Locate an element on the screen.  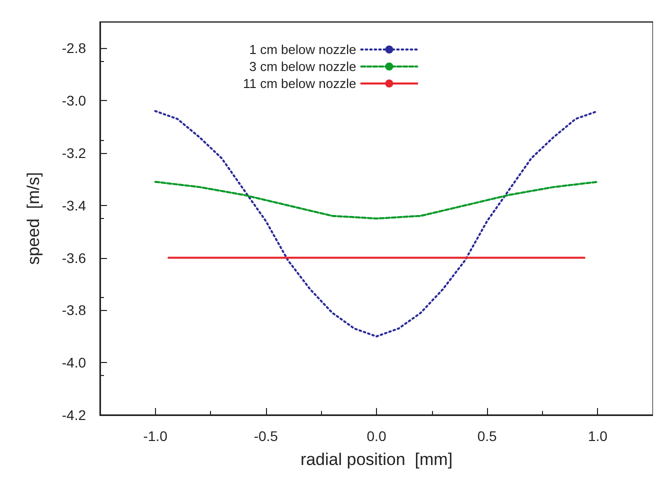
y-tick-label: -4.0 is located at coordinates (74, 362).